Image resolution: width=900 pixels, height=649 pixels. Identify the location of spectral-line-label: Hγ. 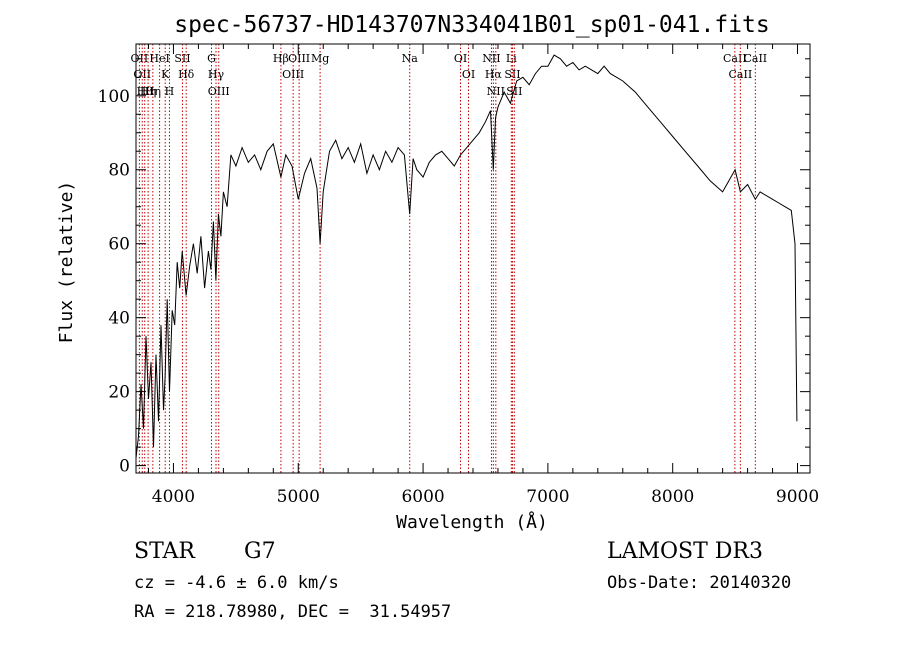
(216, 74).